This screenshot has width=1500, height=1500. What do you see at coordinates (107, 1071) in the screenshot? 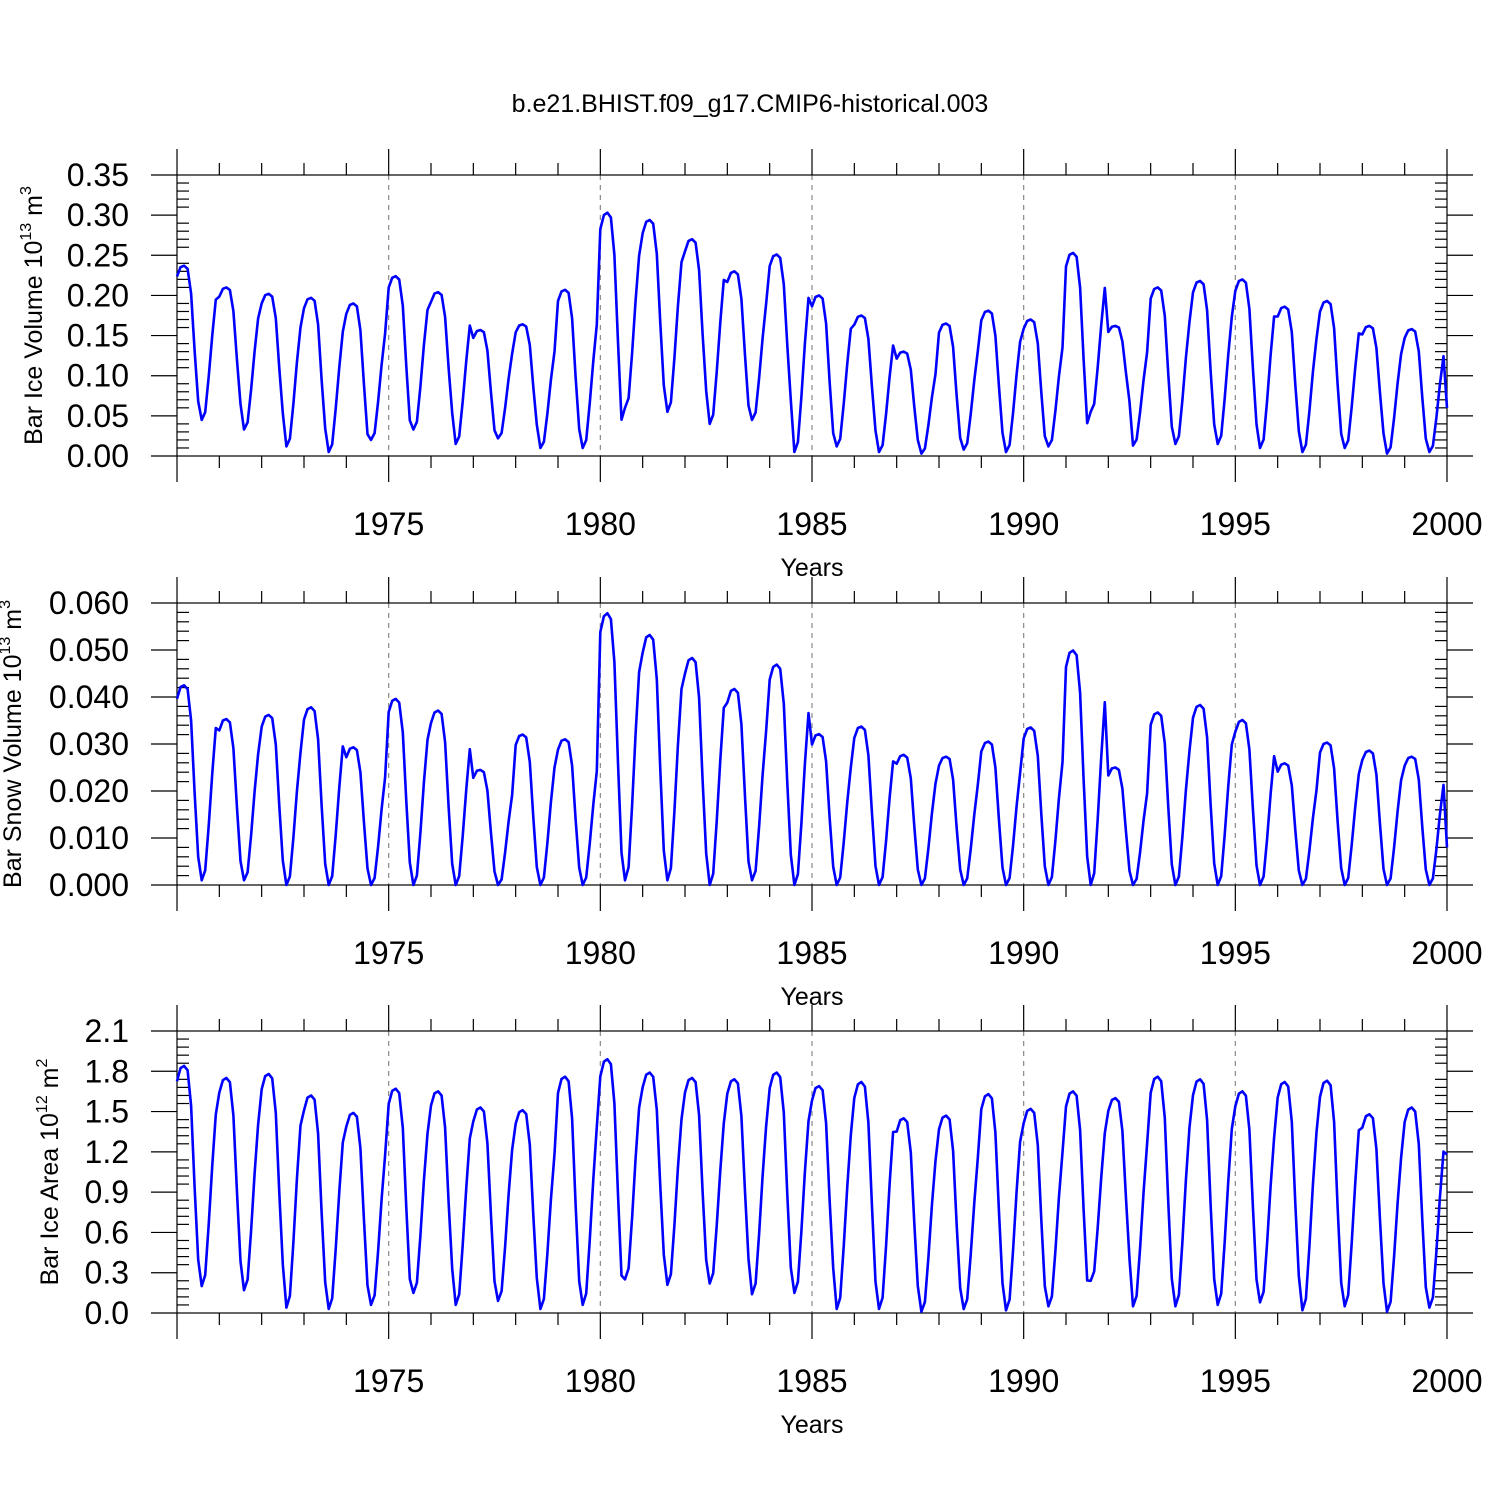
I see `ice-area-ytick-label: 1.8` at bounding box center [107, 1071].